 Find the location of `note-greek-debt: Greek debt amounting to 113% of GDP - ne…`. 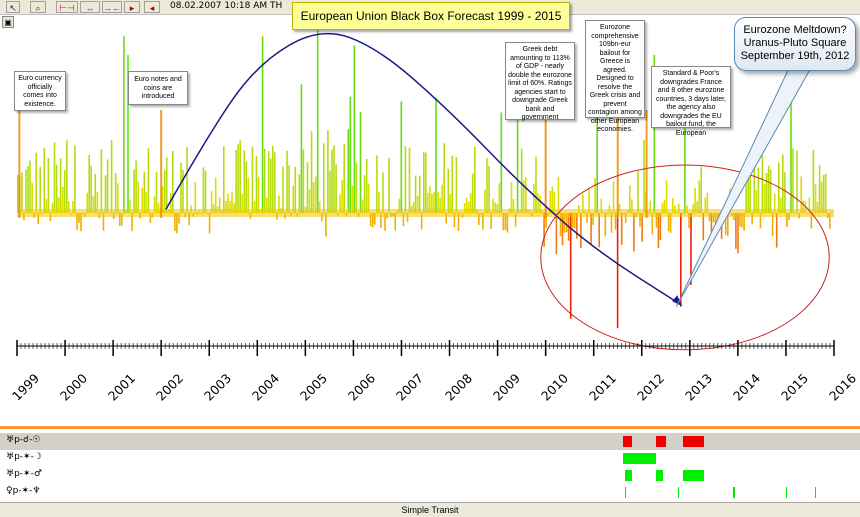

note-greek-debt: Greek debt amounting to 113% of GDP - ne… is located at coordinates (540, 81).